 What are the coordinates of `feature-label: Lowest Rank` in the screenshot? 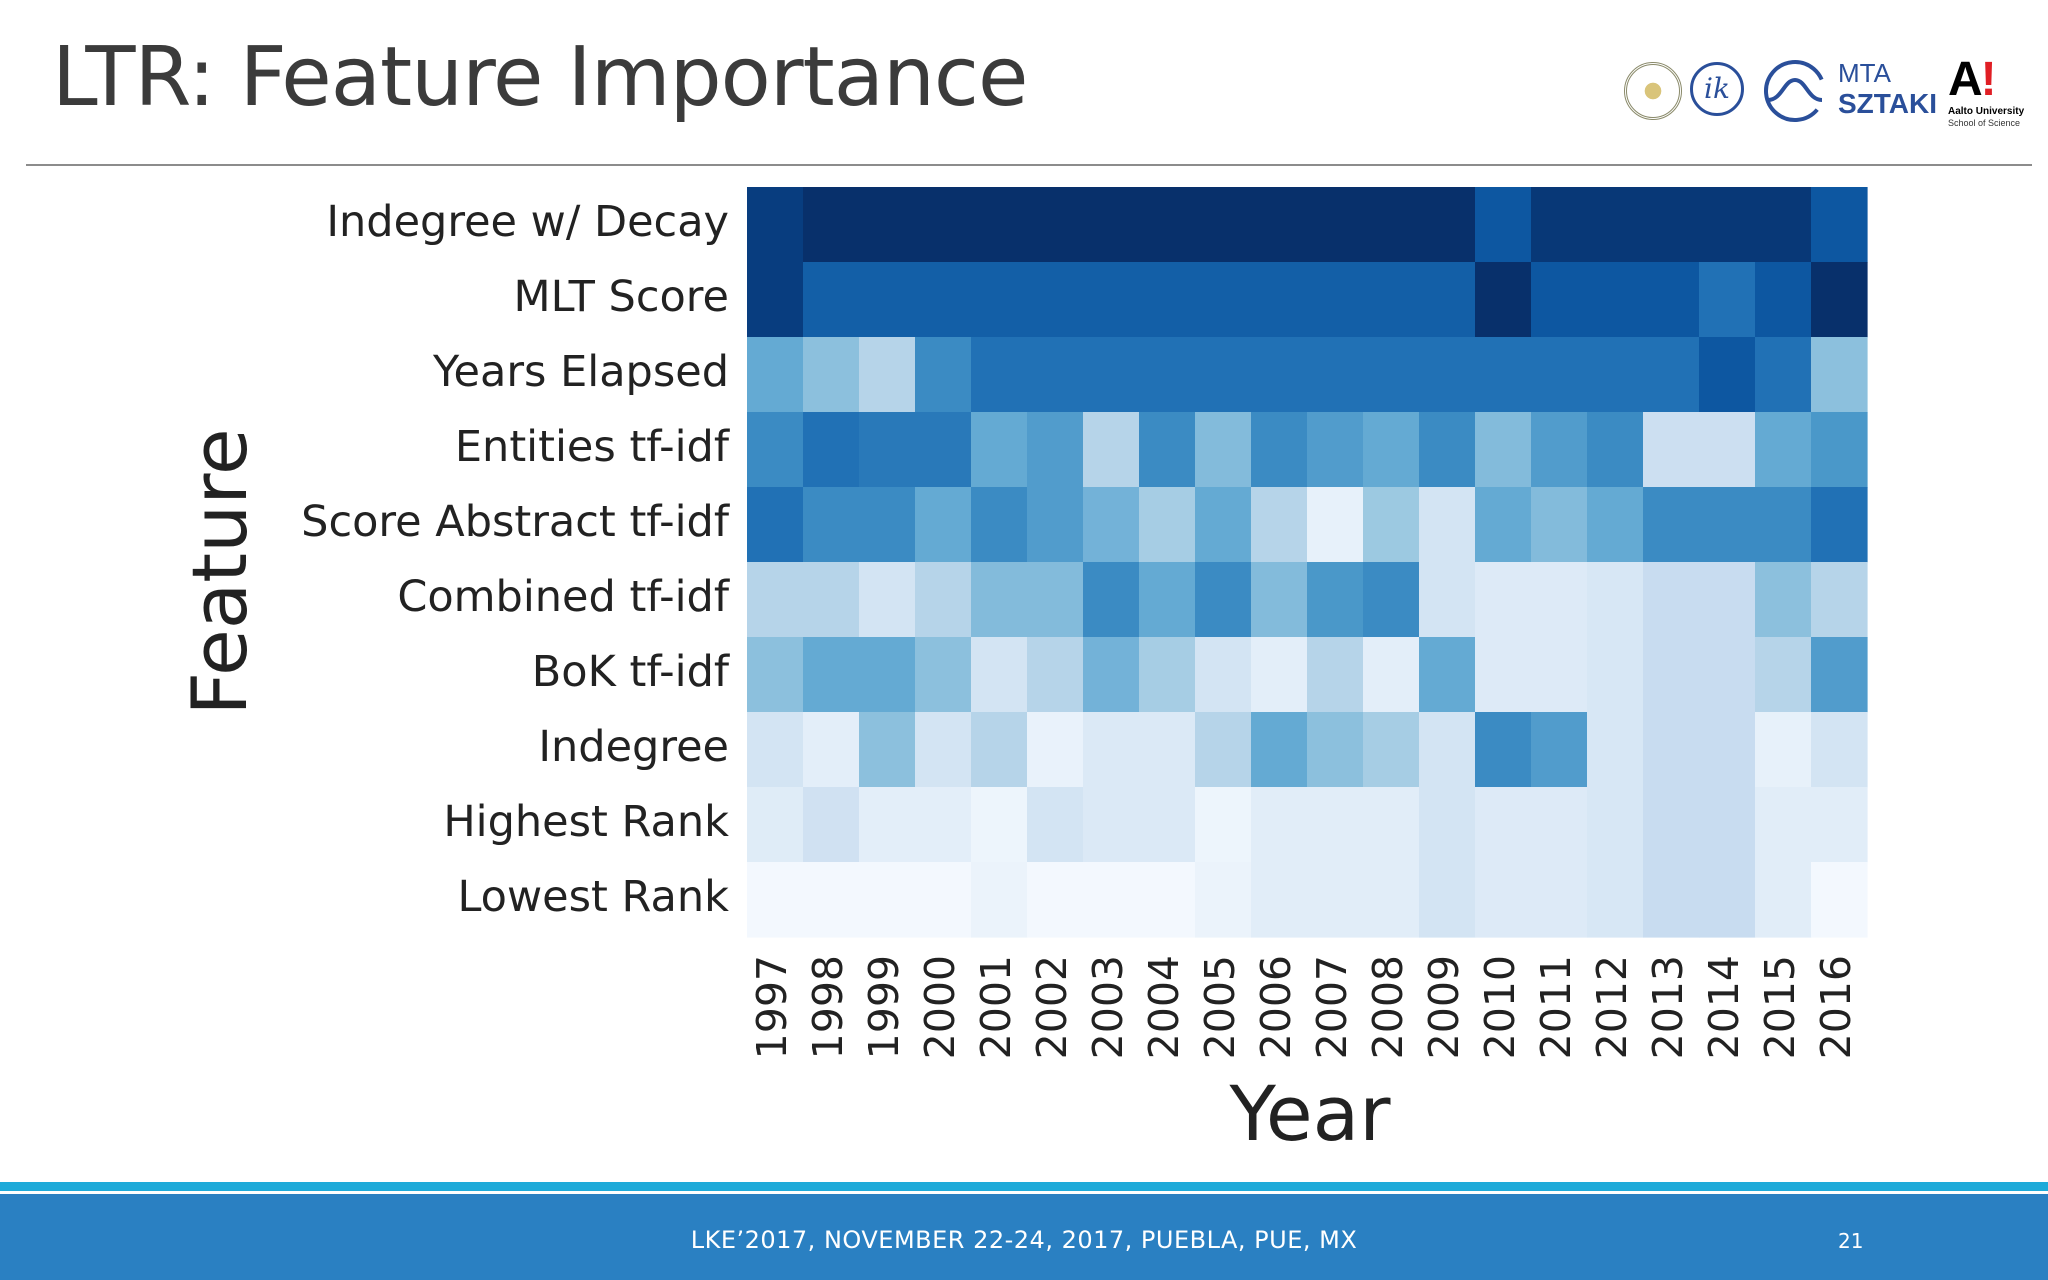 It's located at (593, 897).